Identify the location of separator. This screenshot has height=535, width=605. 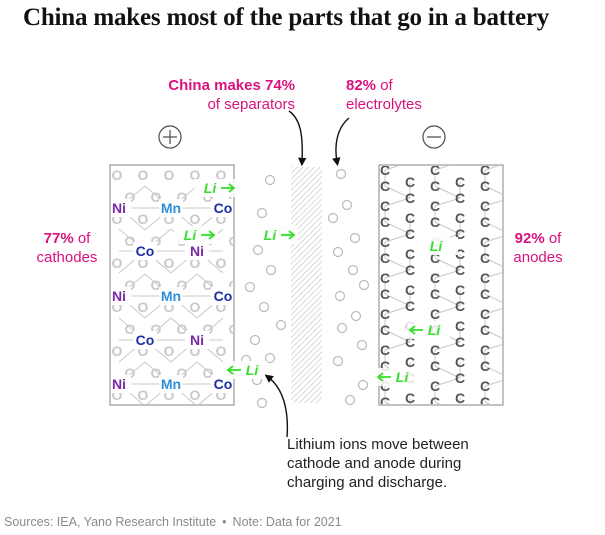
(306, 285).